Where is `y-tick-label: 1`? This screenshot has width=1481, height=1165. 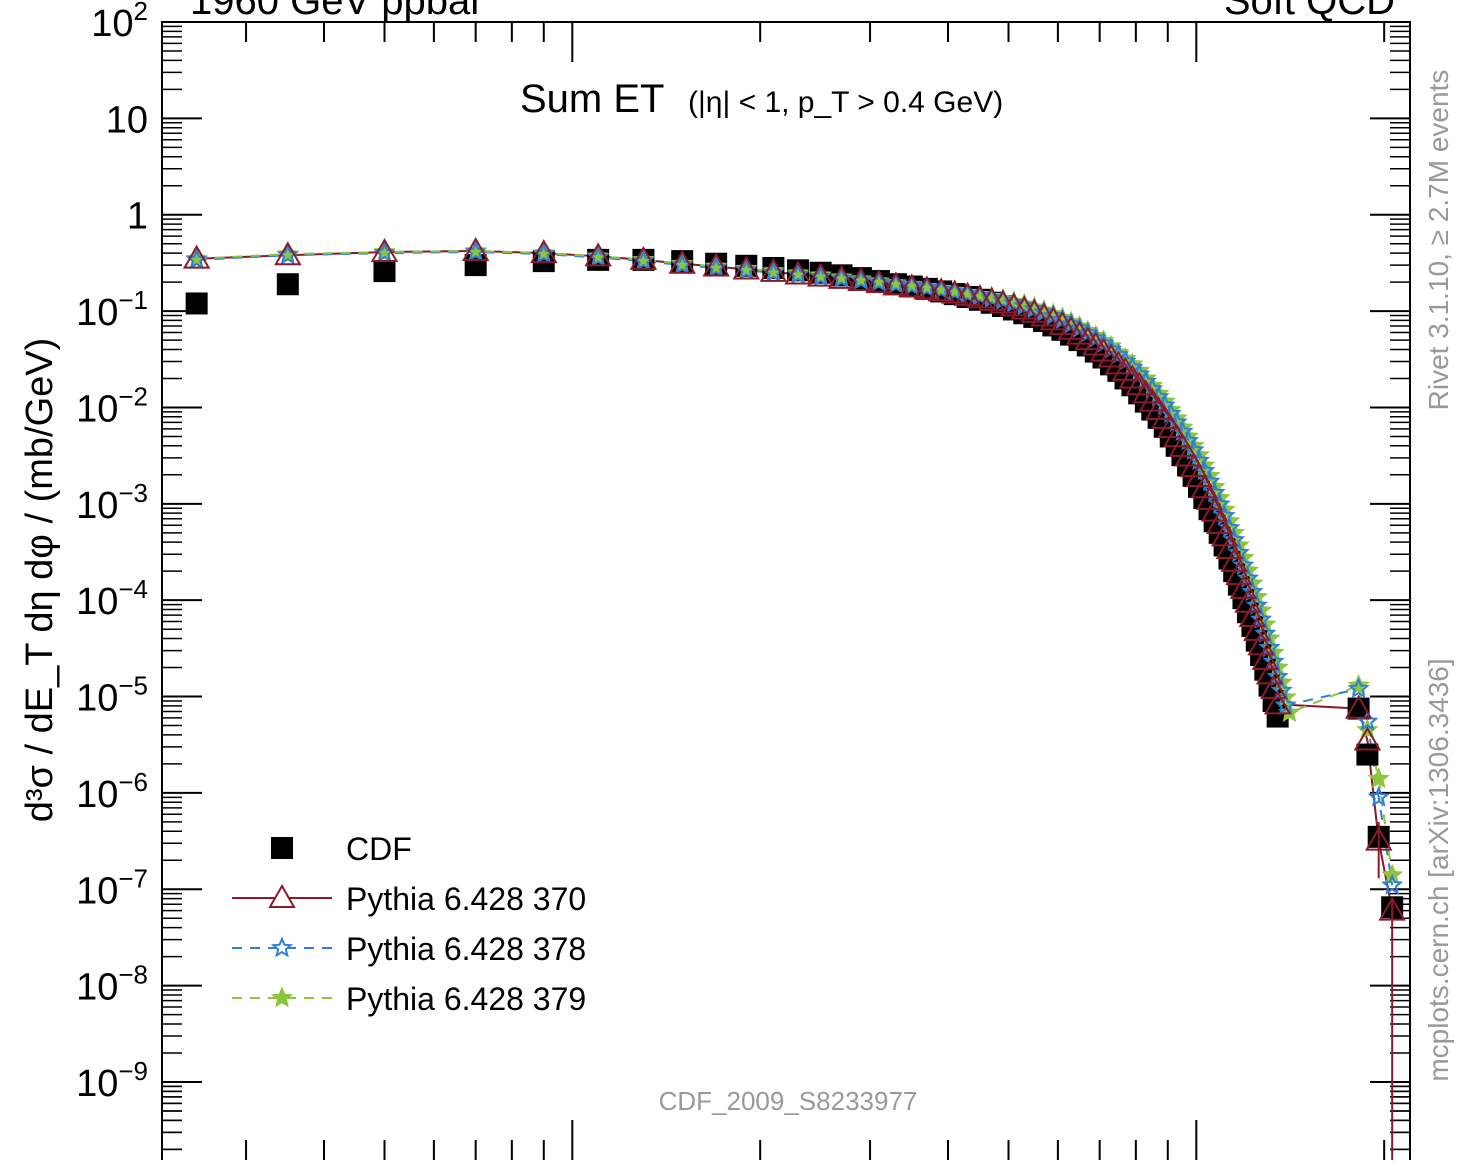
y-tick-label: 1 is located at coordinates (137, 217).